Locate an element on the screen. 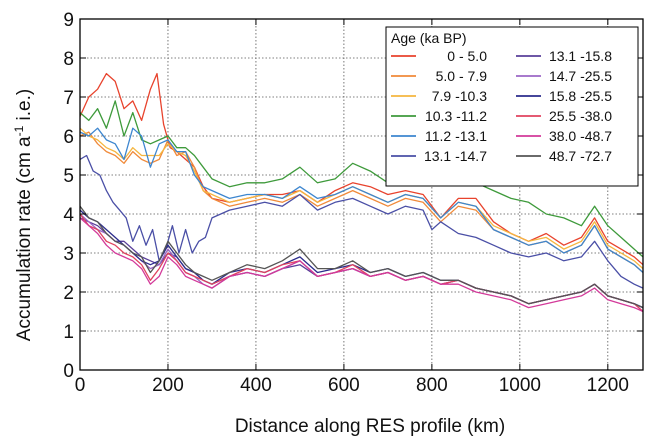 The image size is (656, 439). y-tick-label: 4 is located at coordinates (68, 215).